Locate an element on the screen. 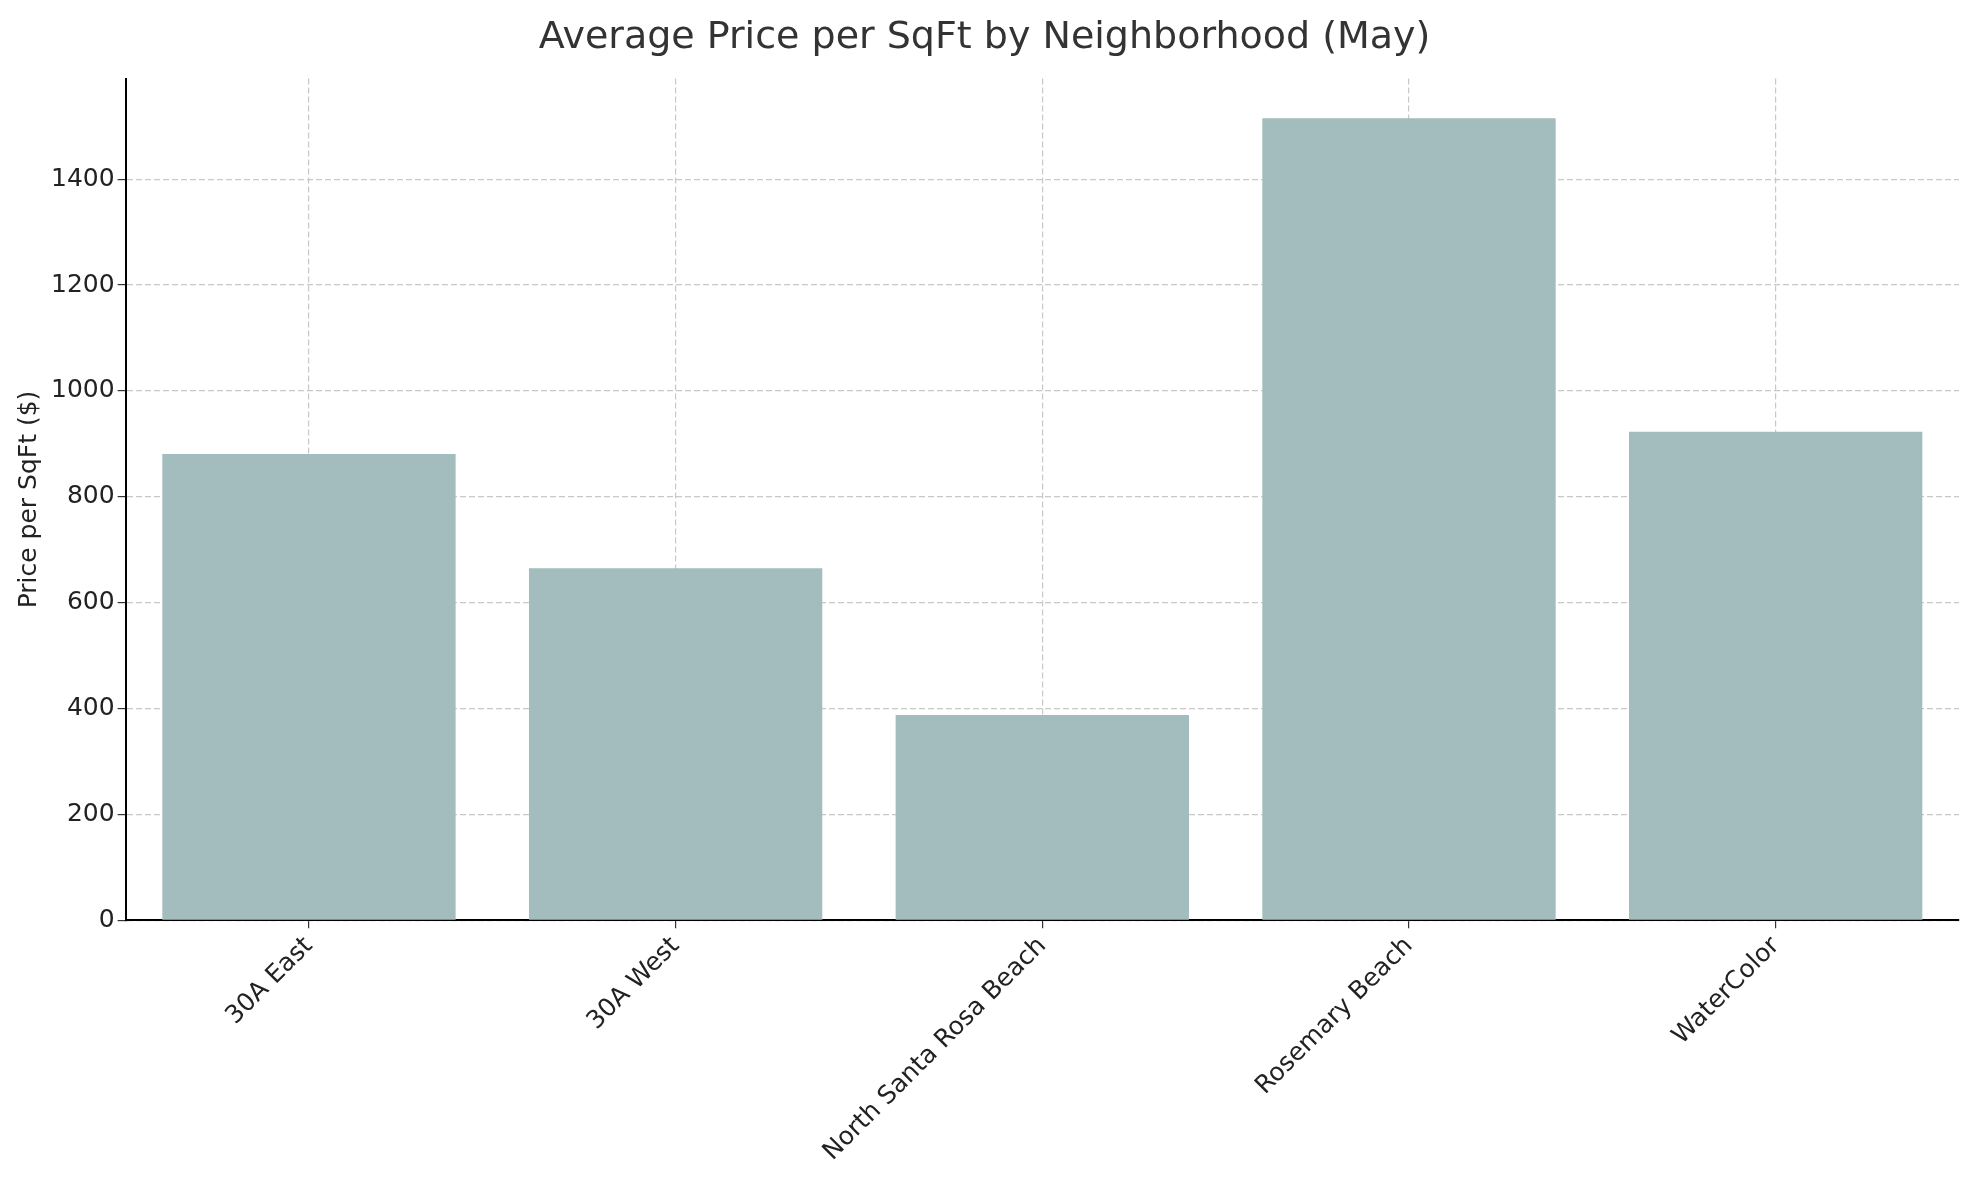 The image size is (1979, 1180). y-tick-label: 0 is located at coordinates (106, 918).